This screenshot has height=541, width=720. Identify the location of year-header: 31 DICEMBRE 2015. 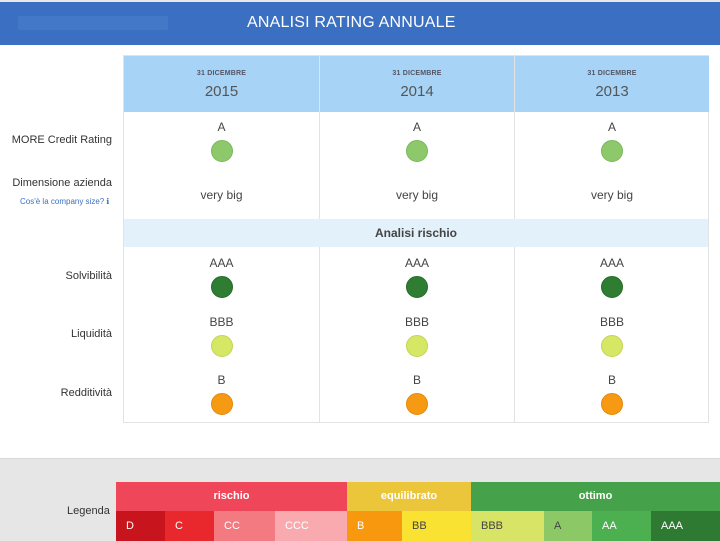
(221, 84).